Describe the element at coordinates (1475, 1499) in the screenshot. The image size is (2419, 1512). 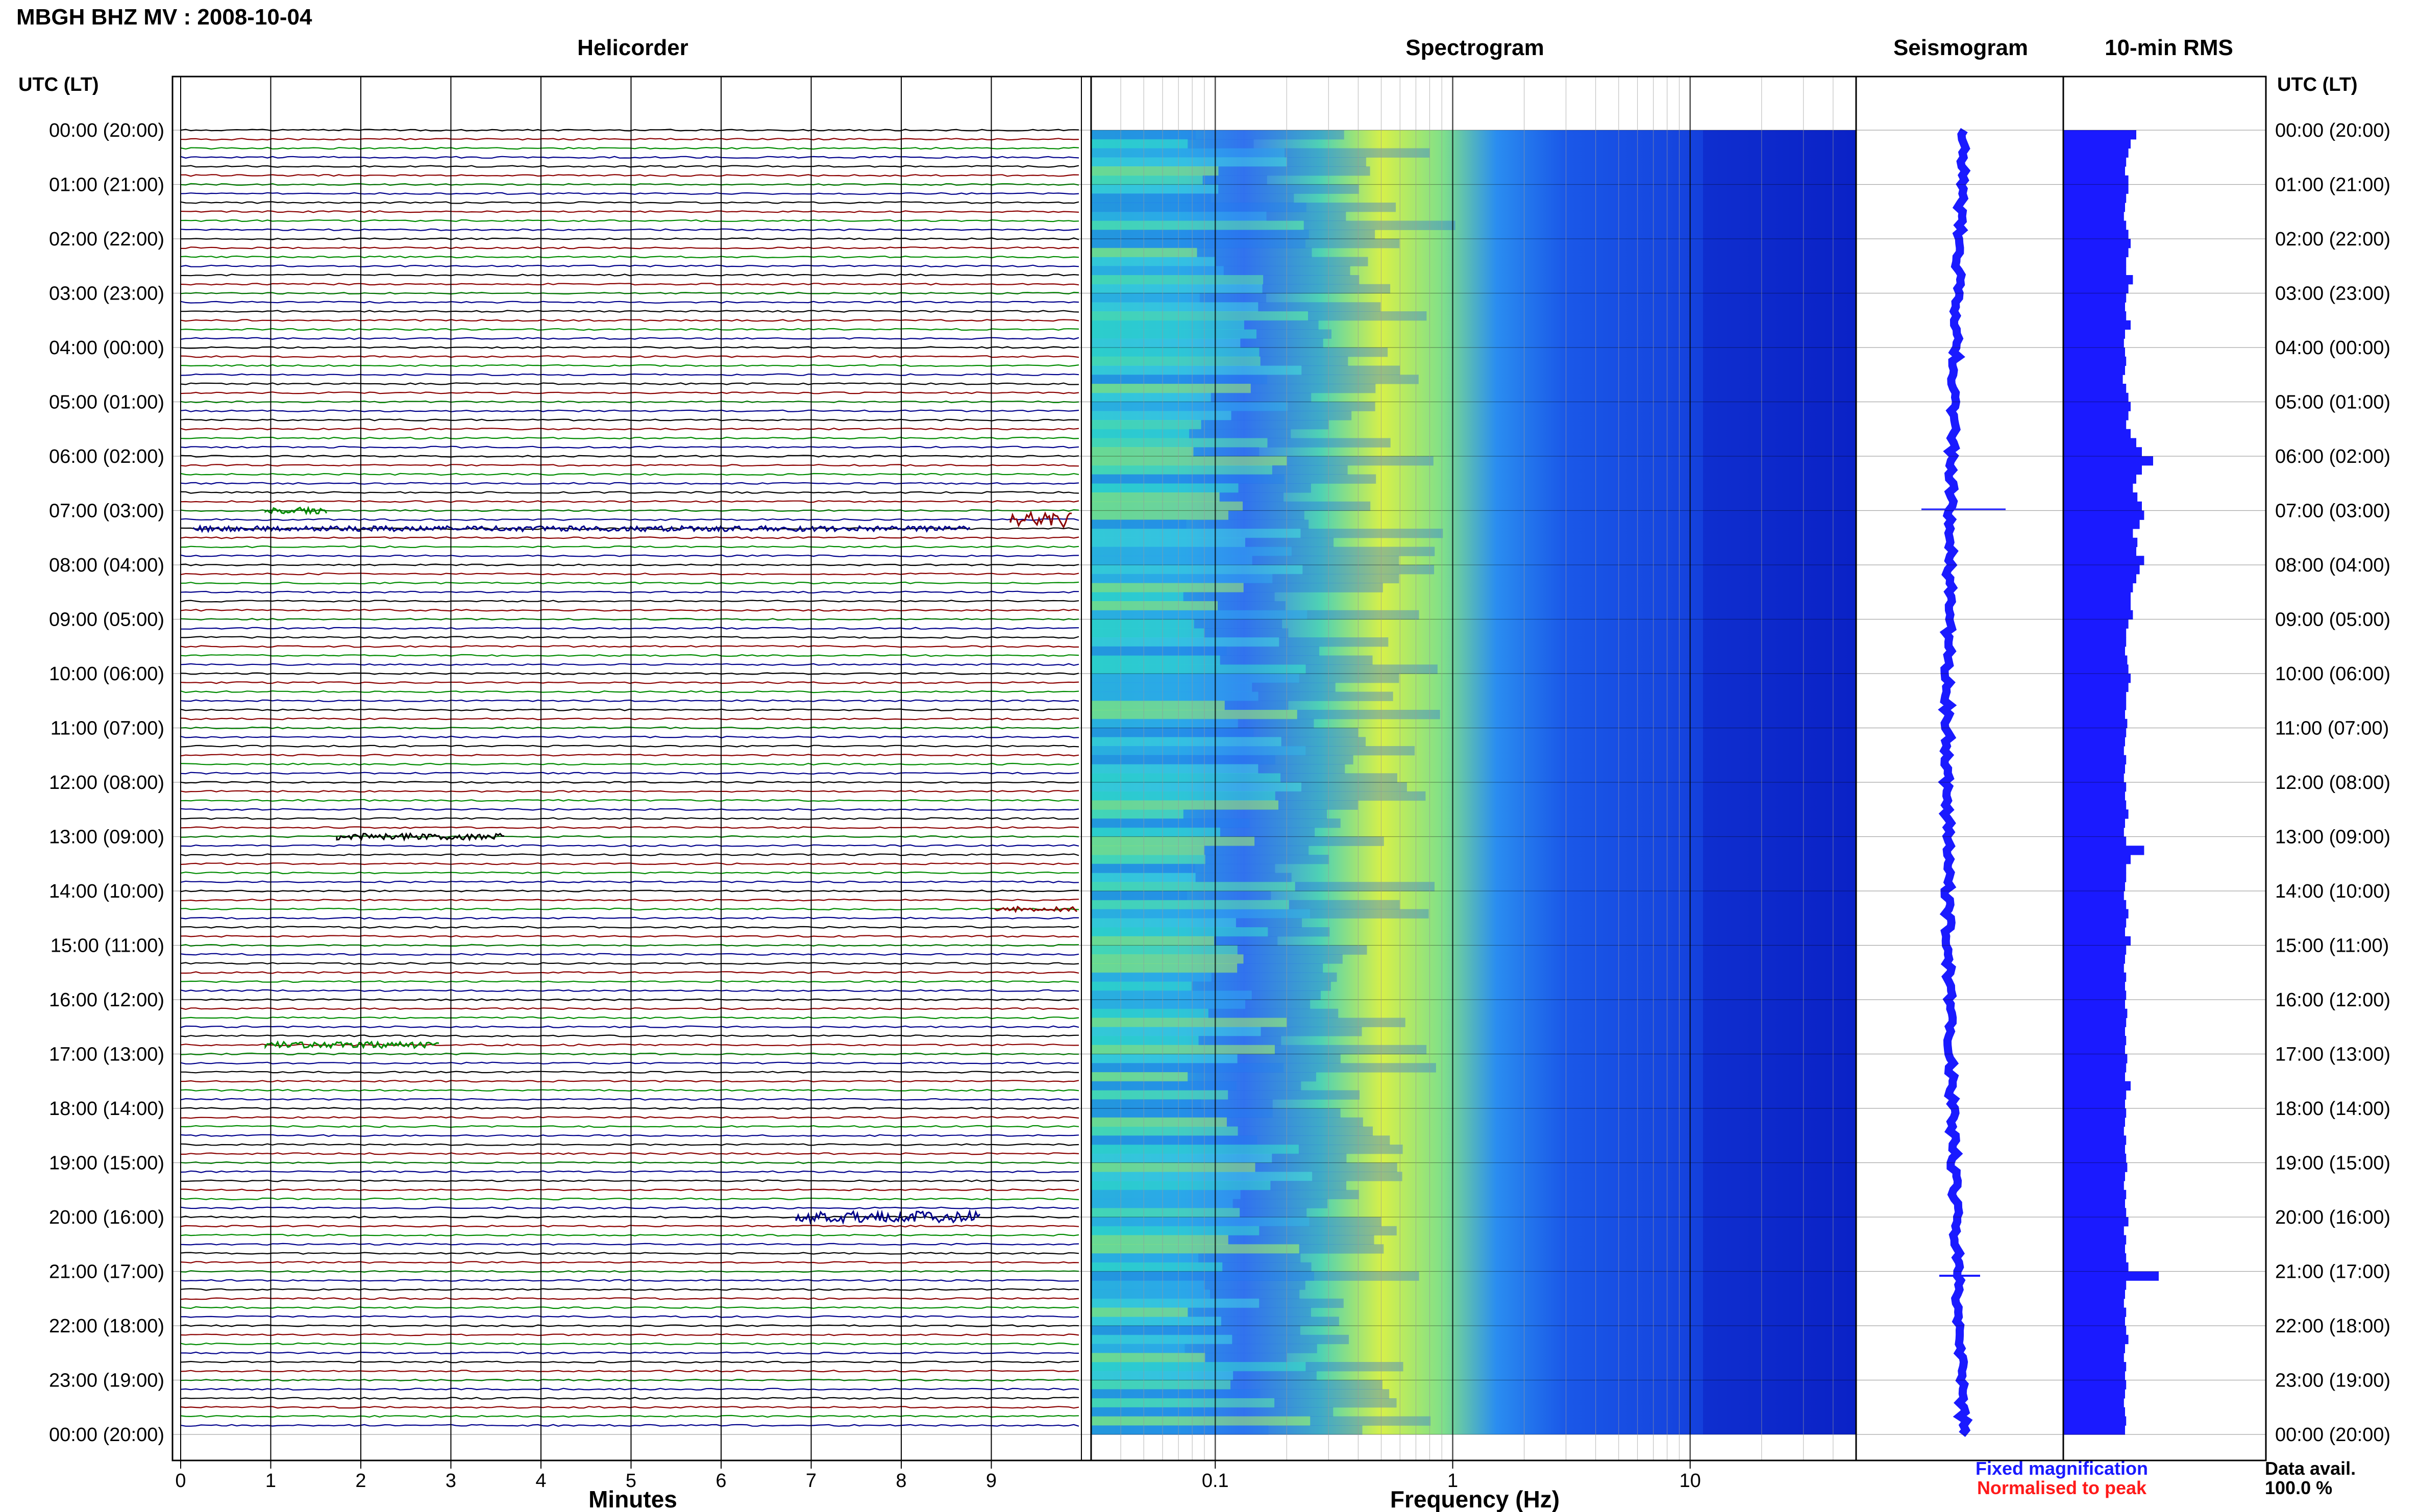
I see `frequency-axis-label: Frequency (Hz)` at that location.